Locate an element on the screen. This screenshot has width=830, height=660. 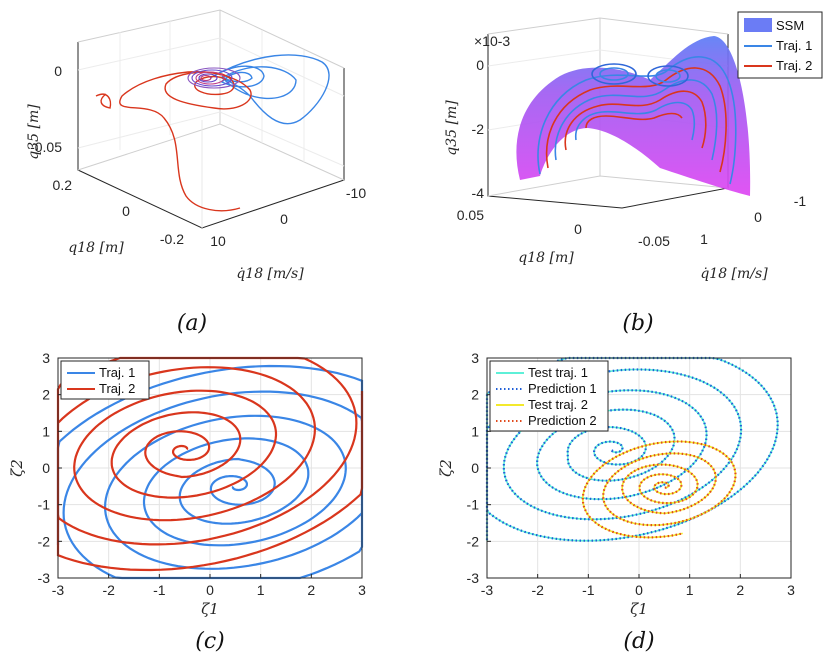
panel-b-ytick: 0 is located at coordinates (758, 217).